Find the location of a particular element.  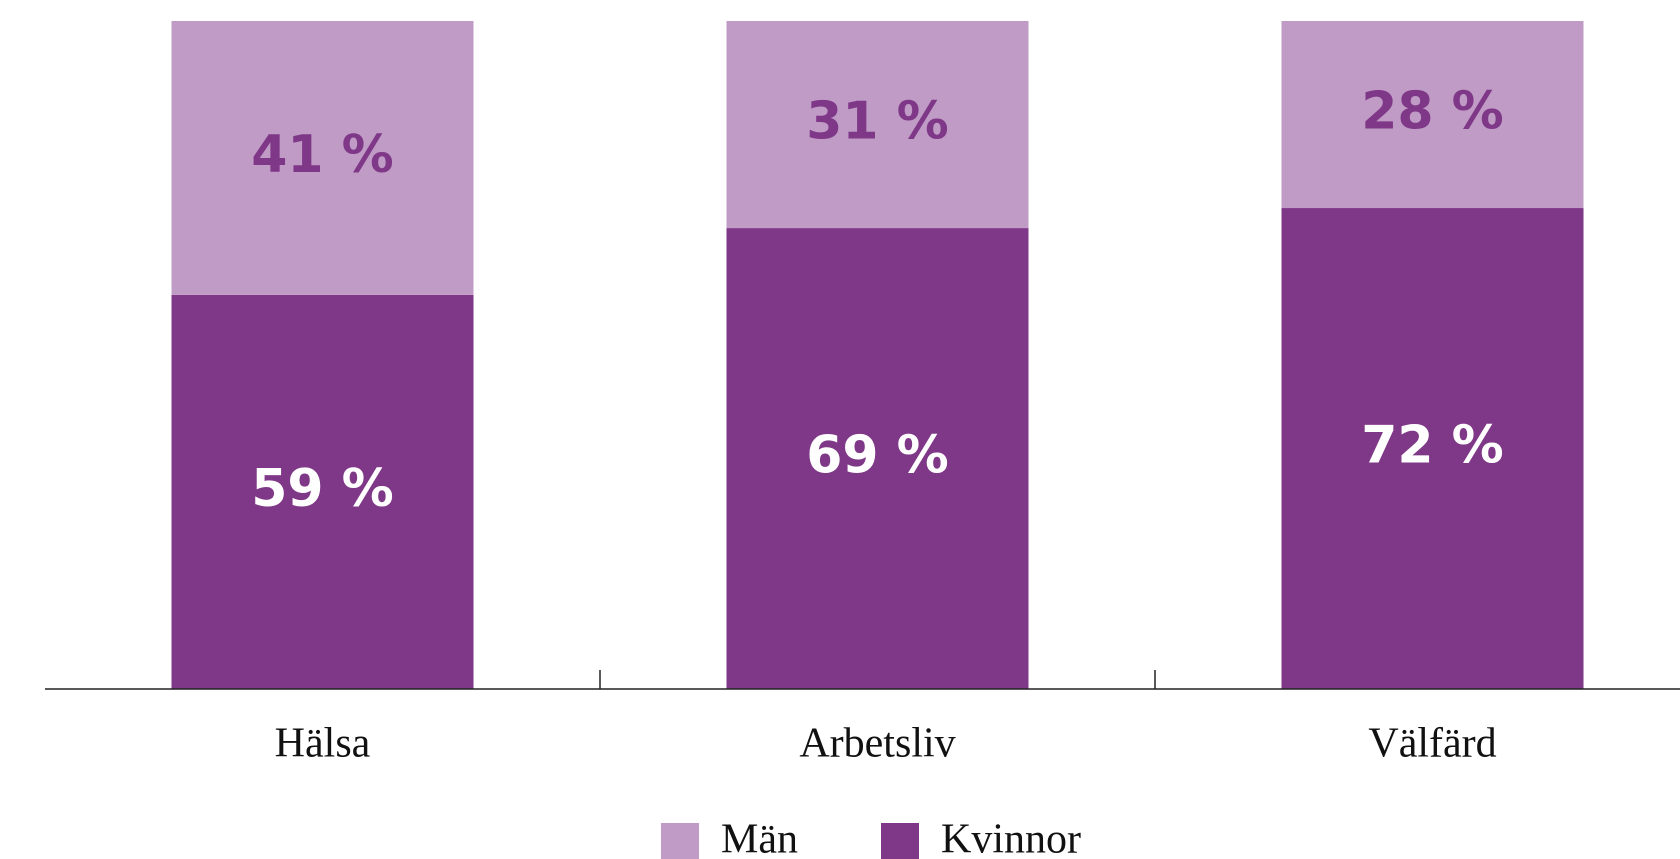

x-tick-label: Arbetsliv is located at coordinates (877, 744).